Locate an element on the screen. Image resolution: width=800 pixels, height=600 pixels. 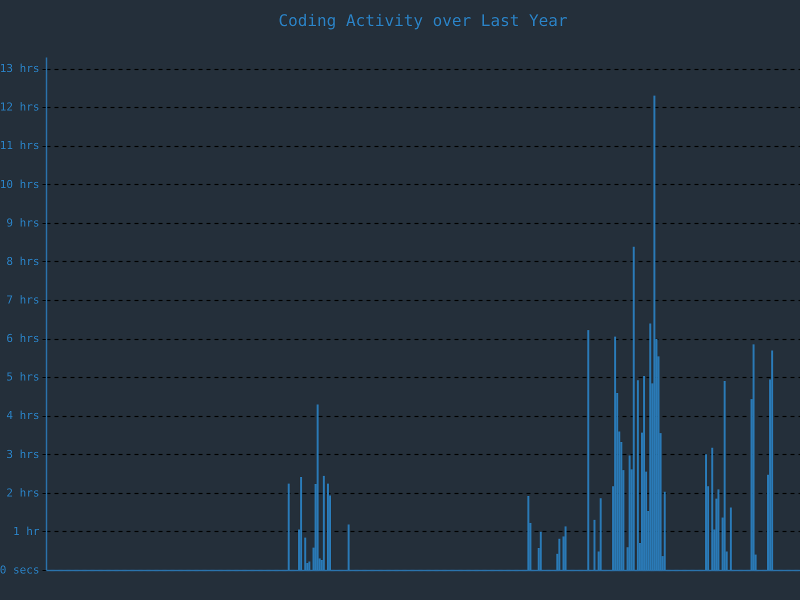
y-tick-label: 13 hrs is located at coordinates (20, 69).